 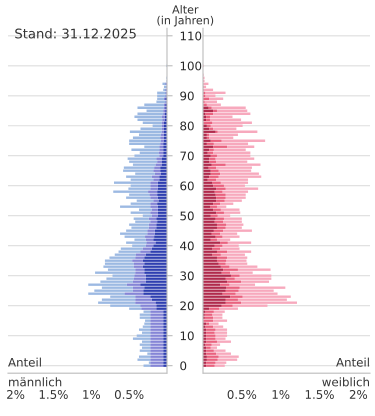 I want to click on x-axis-title: Anteil weiblich, so click(x=345, y=372).